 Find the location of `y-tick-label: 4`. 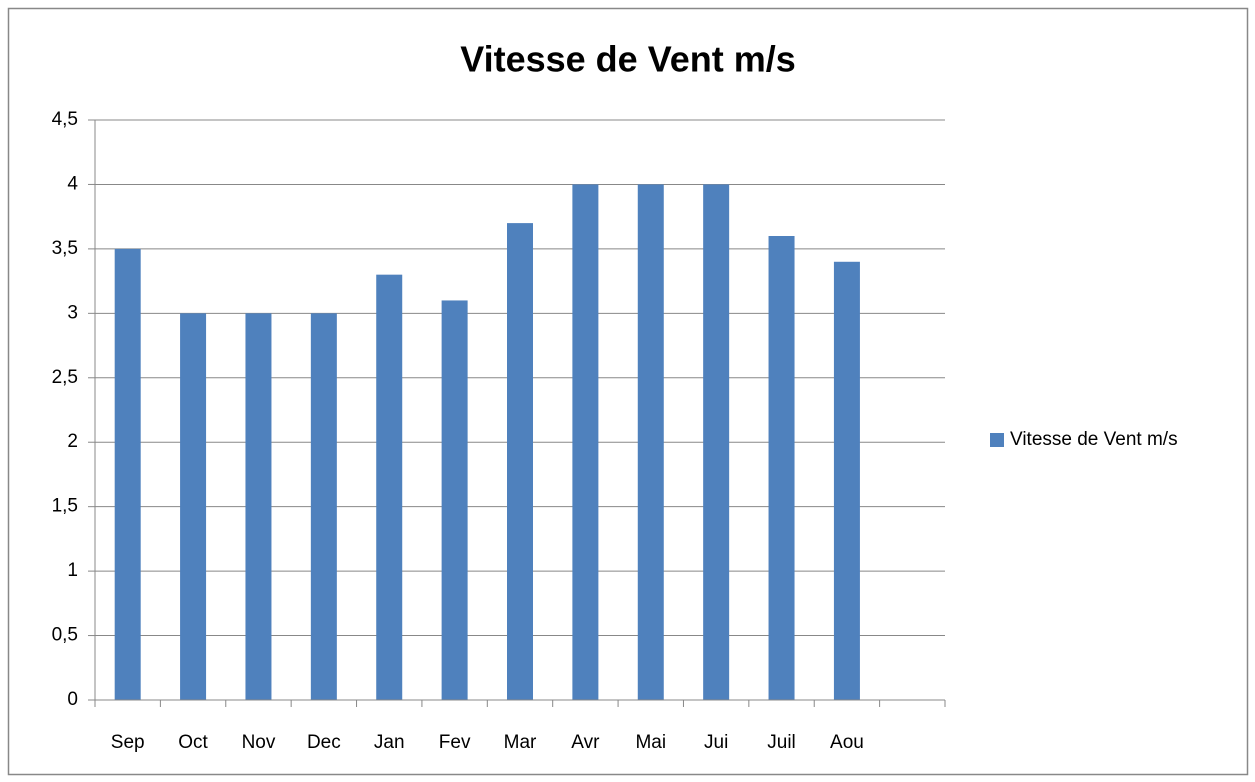

y-tick-label: 4 is located at coordinates (72, 183).